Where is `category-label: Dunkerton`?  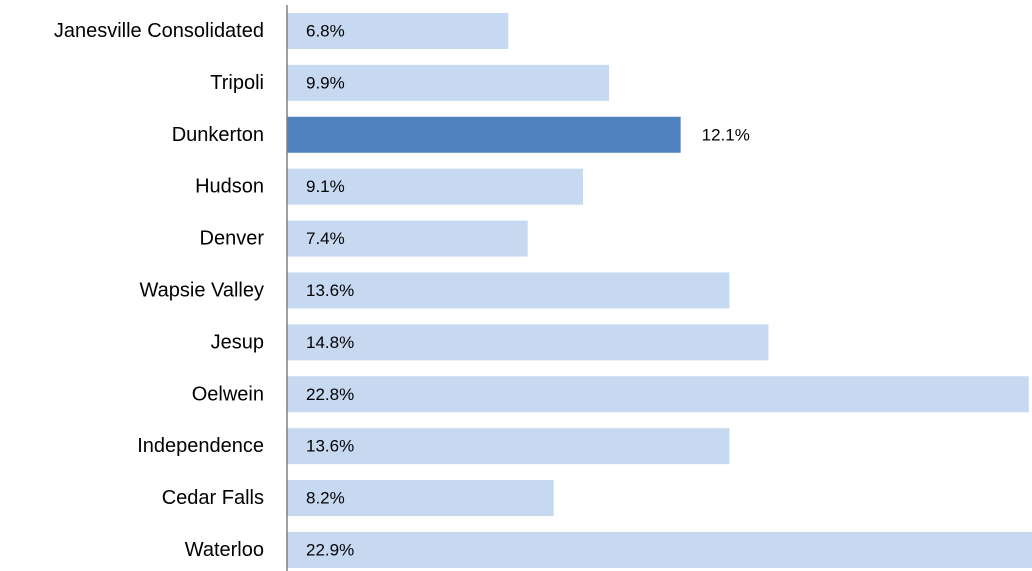 category-label: Dunkerton is located at coordinates (218, 135).